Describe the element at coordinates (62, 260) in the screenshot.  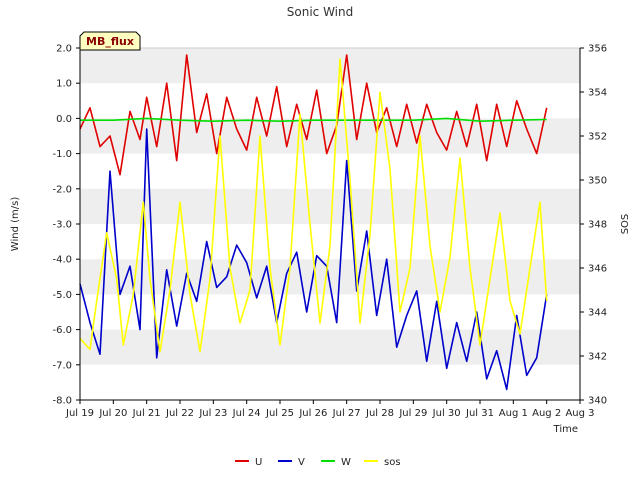
I see `y-tick-label: -4.0` at that location.